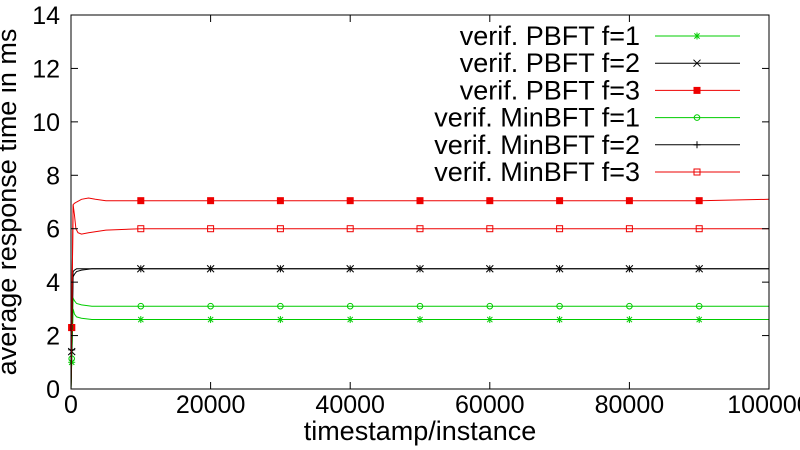  What do you see at coordinates (71, 405) in the screenshot?
I see `x-tick-label: 0` at bounding box center [71, 405].